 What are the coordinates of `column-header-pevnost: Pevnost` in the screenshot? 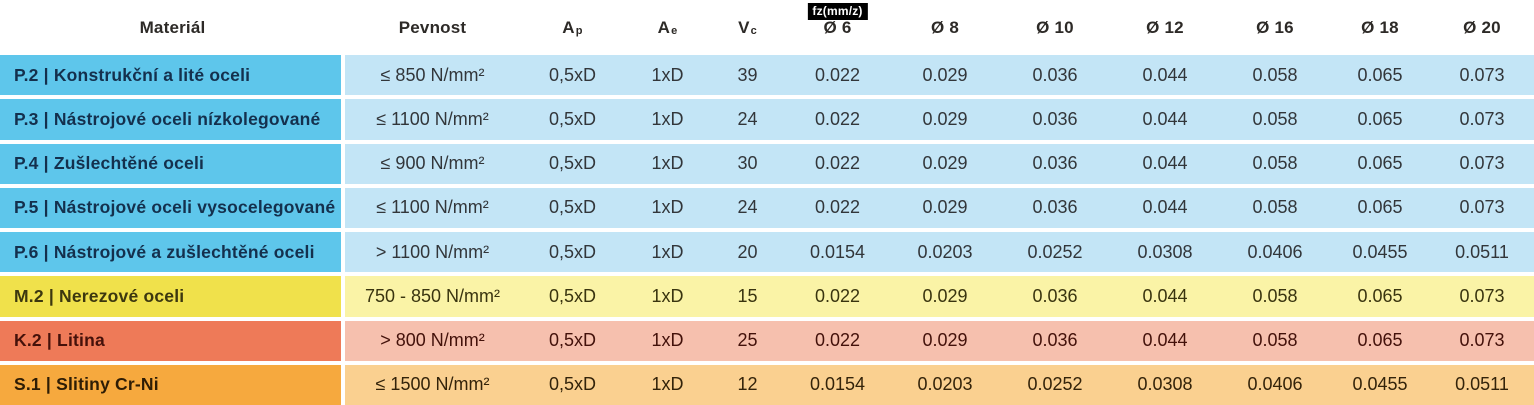 It's located at (432, 27).